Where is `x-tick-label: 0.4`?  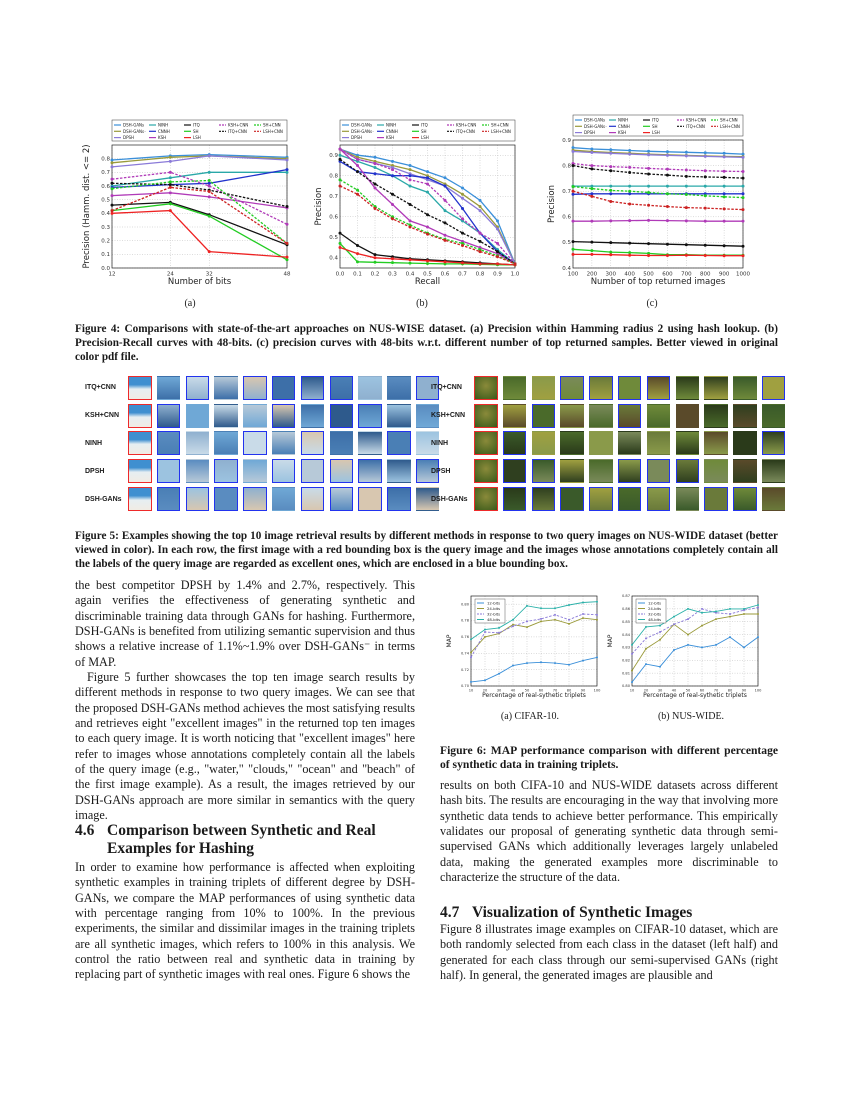 x-tick-label: 0.4 is located at coordinates (410, 275).